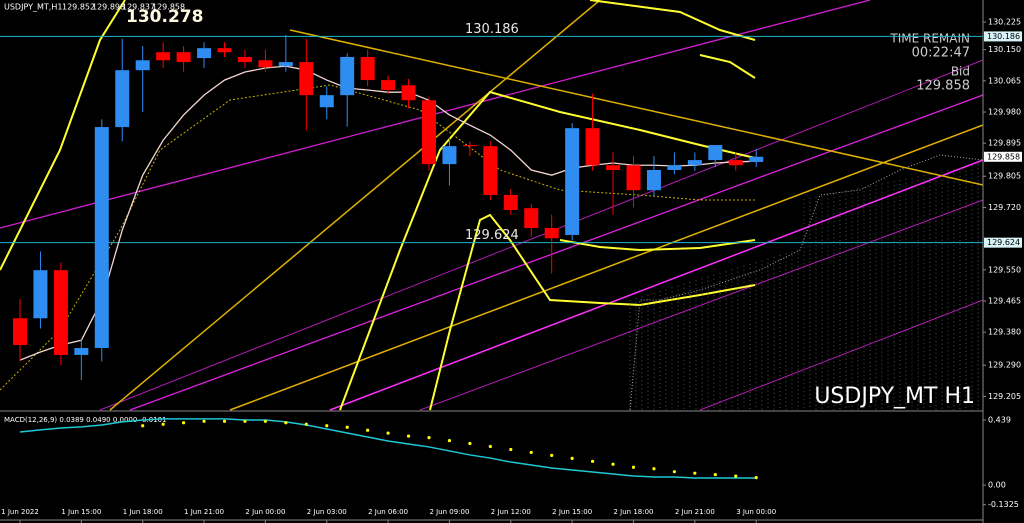 The height and width of the screenshot is (523, 1024). What do you see at coordinates (1004, 143) in the screenshot?
I see `y-tick-label: 129.895` at bounding box center [1004, 143].